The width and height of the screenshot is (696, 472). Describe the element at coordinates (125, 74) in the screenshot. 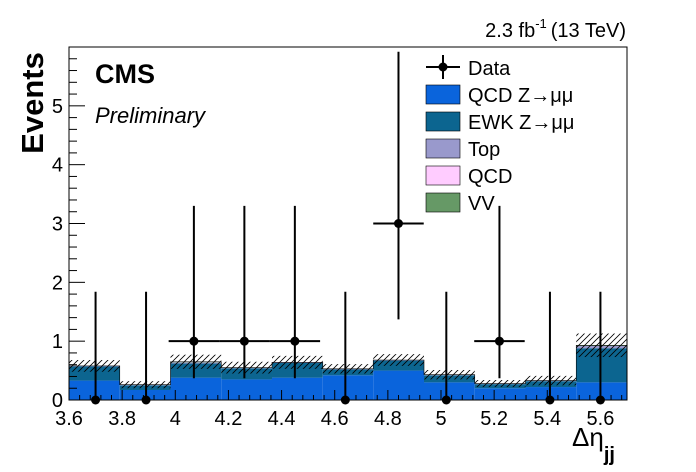

I see `experiment-label: CMS` at that location.